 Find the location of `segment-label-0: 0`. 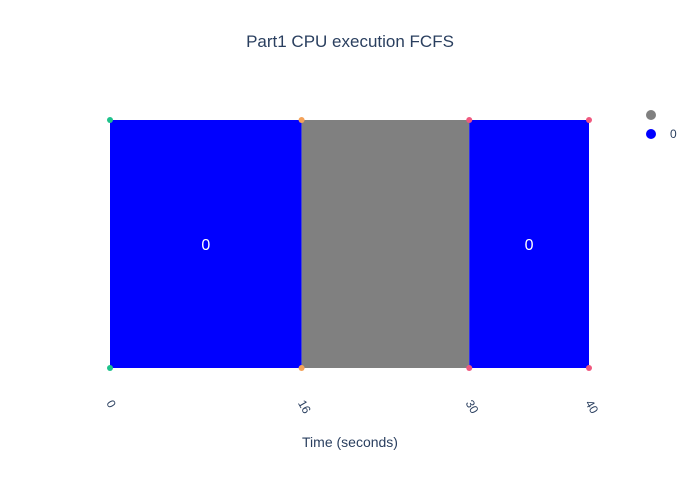

segment-label-0: 0 is located at coordinates (205, 245).